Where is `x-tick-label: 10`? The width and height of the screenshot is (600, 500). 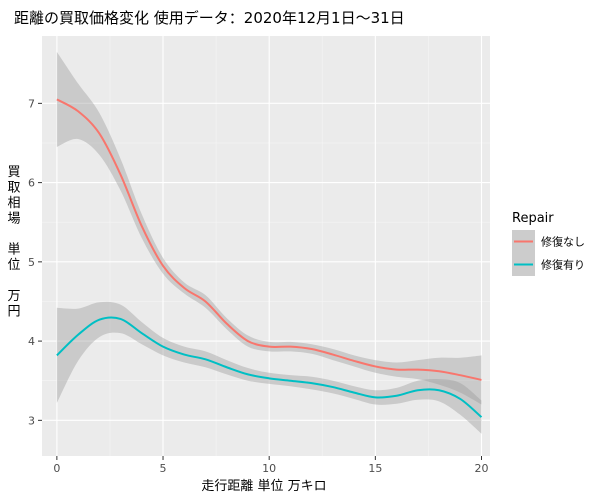 x-tick-label: 10 is located at coordinates (269, 468).